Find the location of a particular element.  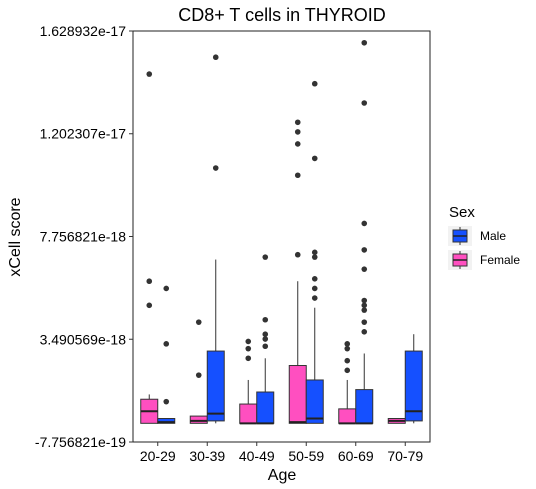

y-tick-label: -7.756821e-19 is located at coordinates (80, 442).